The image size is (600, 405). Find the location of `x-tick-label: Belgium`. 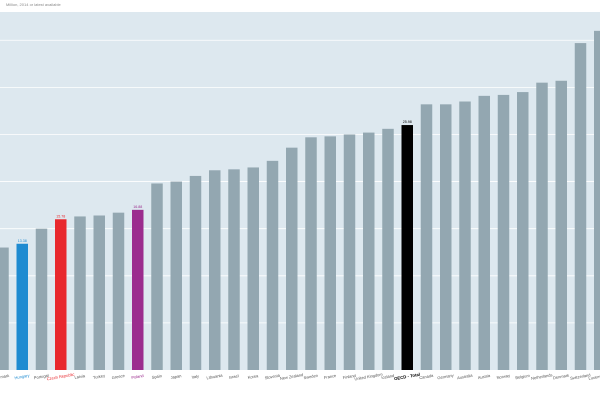

x-tick-label: Belgium is located at coordinates (523, 377).